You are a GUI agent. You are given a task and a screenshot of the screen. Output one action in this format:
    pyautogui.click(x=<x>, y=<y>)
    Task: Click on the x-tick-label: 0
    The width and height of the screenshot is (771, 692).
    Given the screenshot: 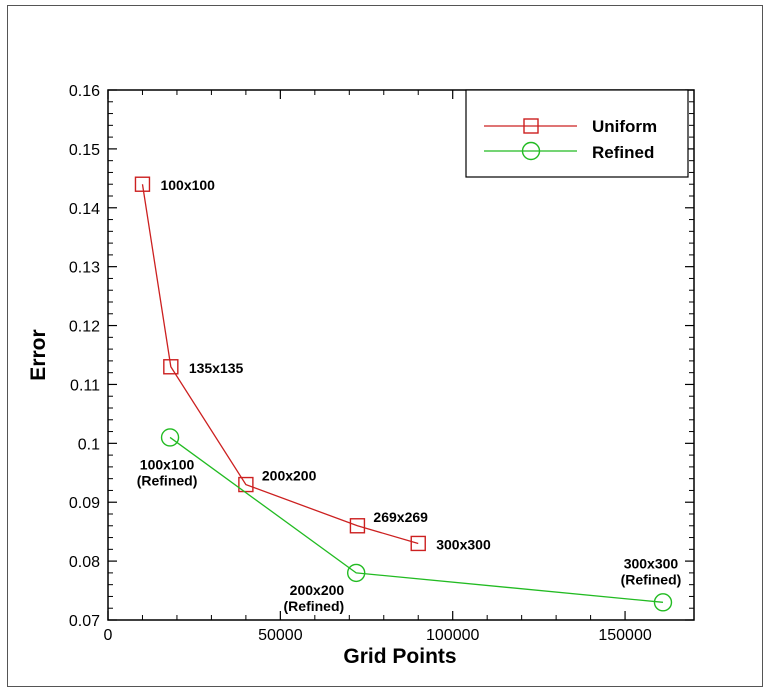 What is the action you would take?
    pyautogui.click(x=108, y=635)
    